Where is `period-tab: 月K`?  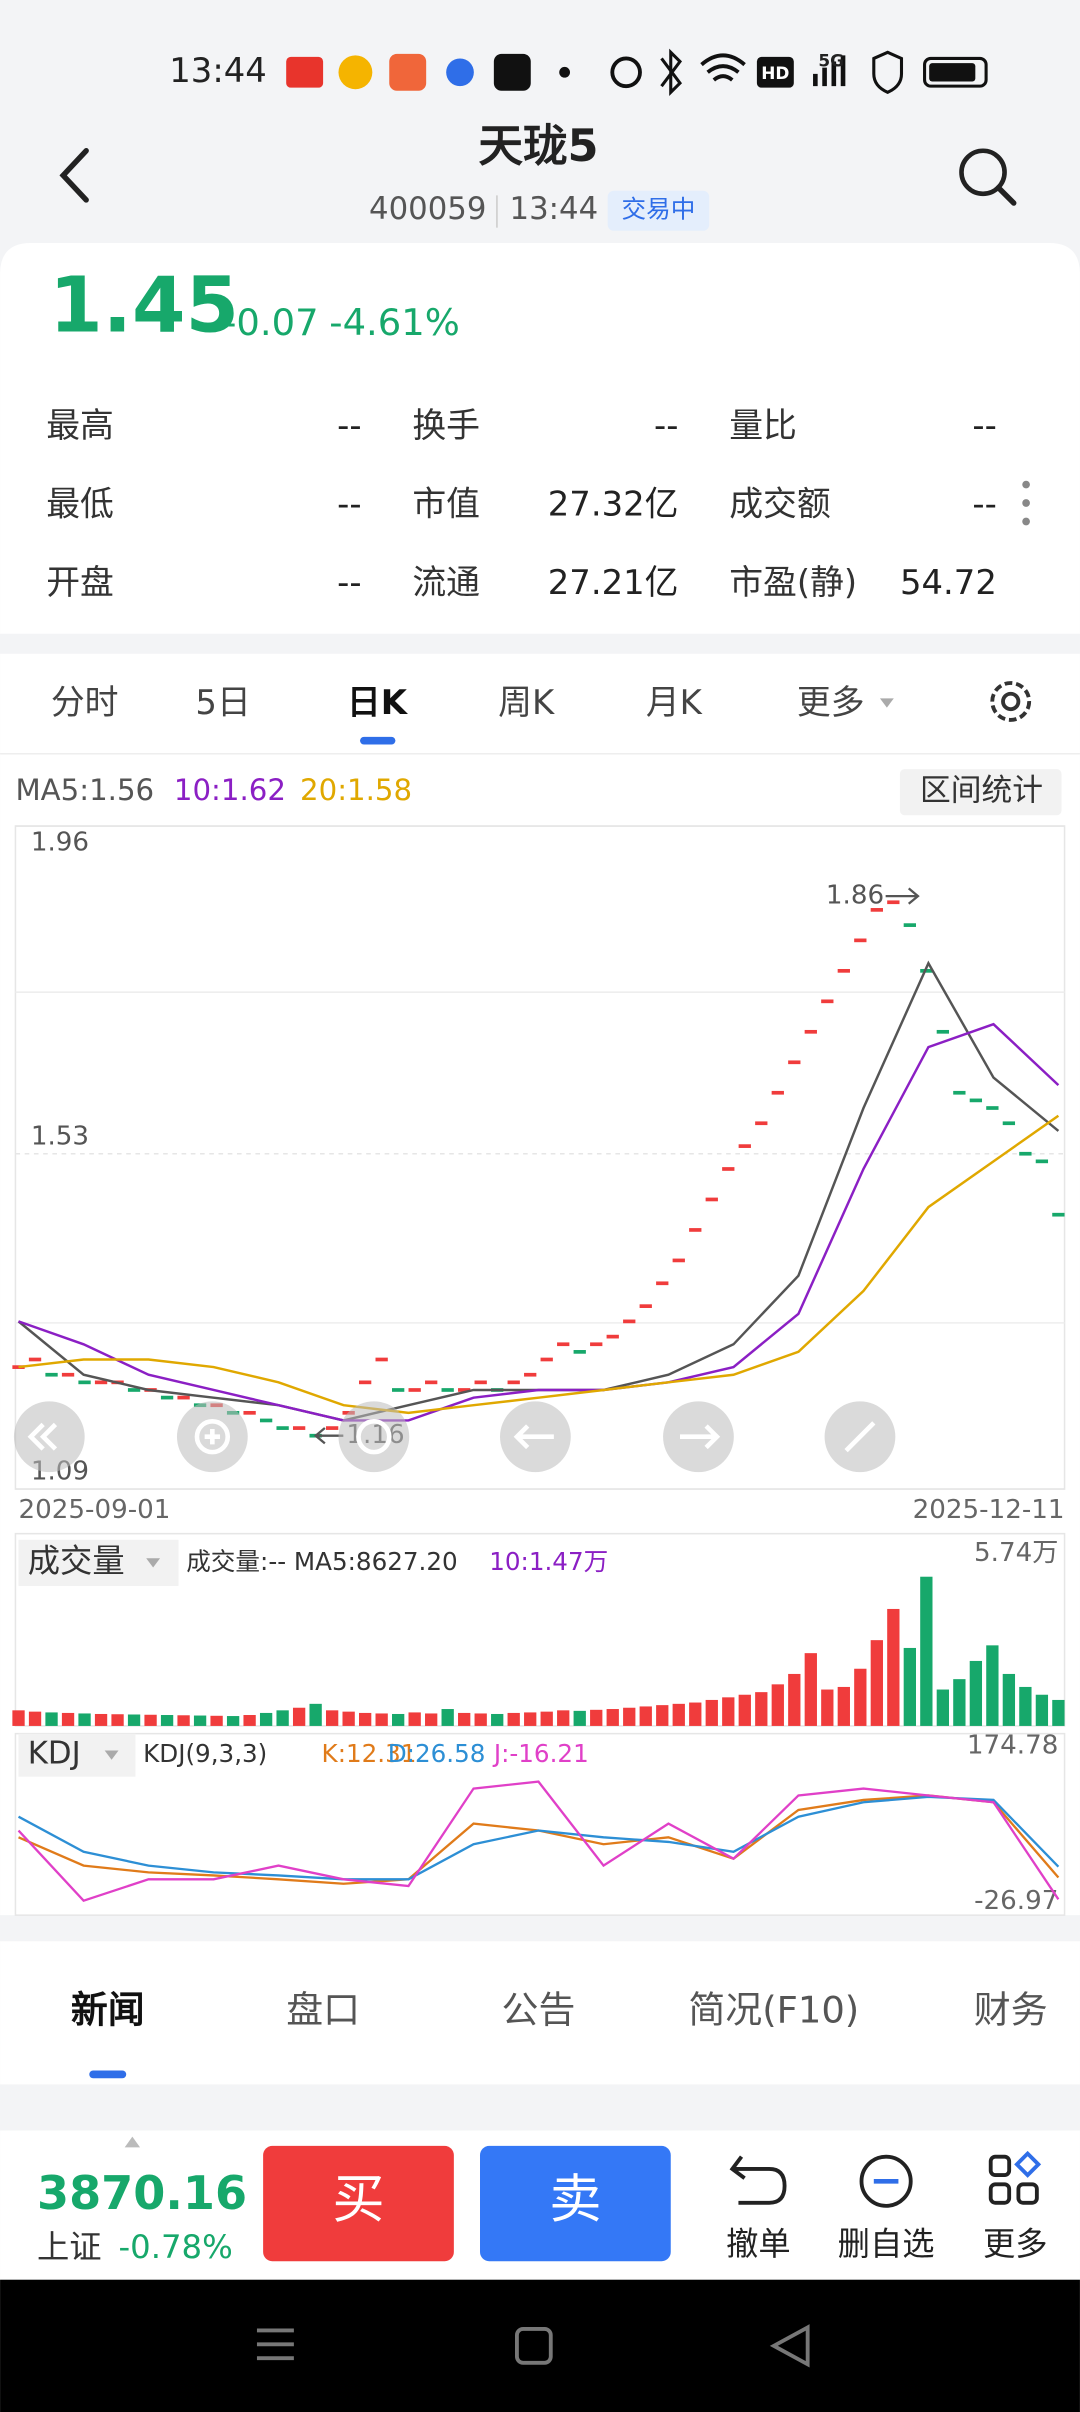 period-tab: 月K is located at coordinates (674, 702).